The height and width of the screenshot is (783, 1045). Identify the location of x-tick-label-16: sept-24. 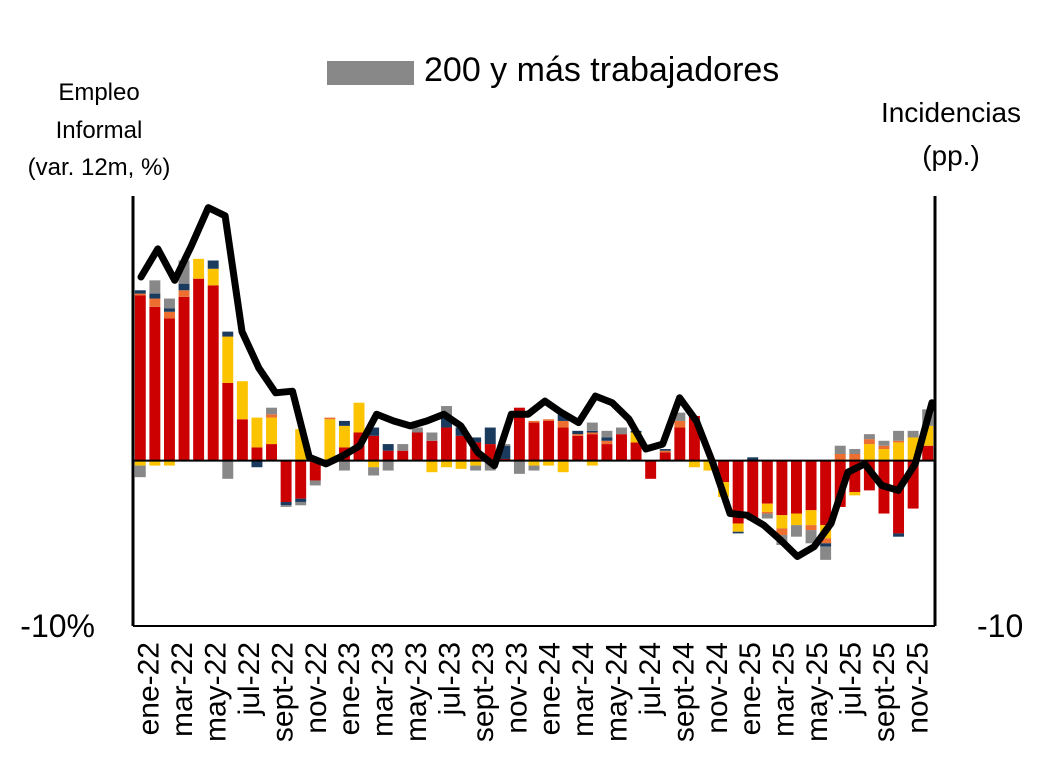
(683, 692).